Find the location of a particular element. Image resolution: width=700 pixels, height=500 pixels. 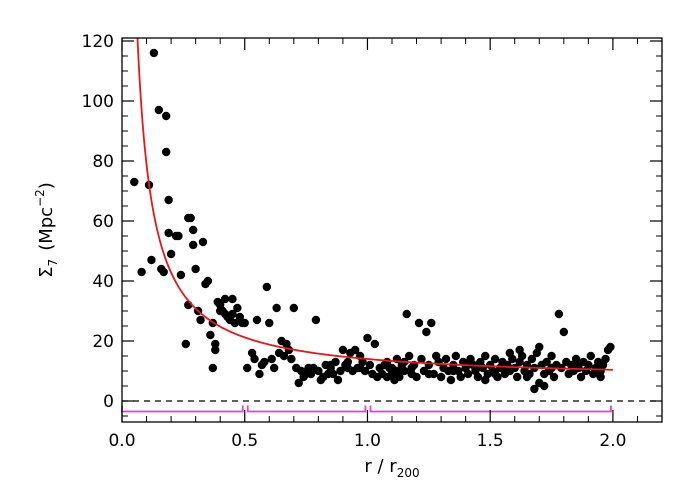

x-tick-label: 1.5 is located at coordinates (490, 441).